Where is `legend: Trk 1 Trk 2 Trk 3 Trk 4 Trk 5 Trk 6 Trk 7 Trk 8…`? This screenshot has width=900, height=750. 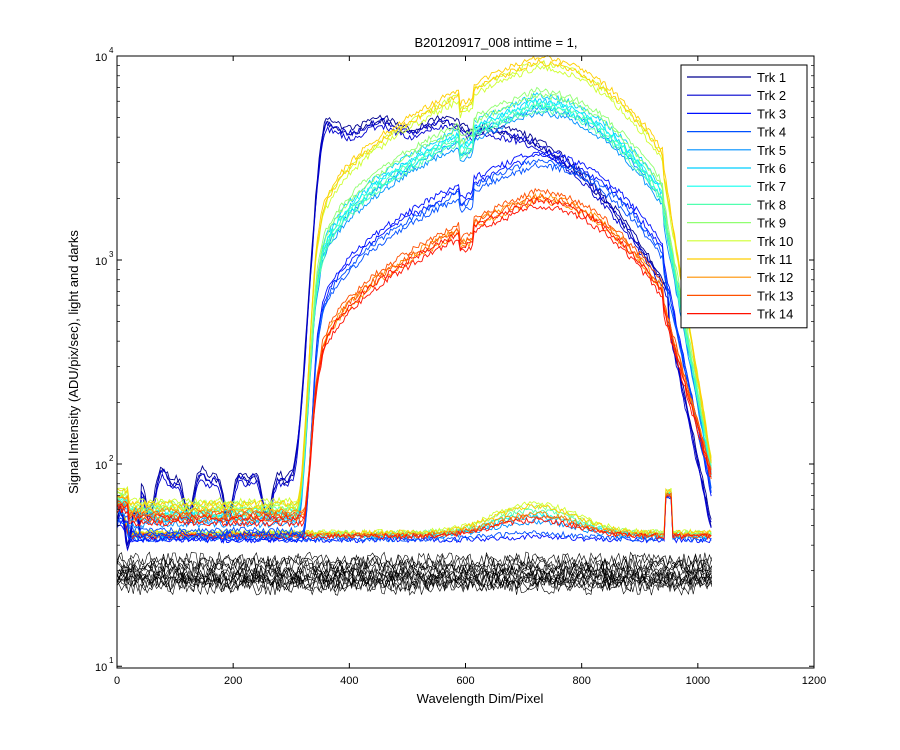
legend: Trk 1 Trk 2 Trk 3 Trk 4 Trk 5 Trk 6 Trk 7 Trk 8… is located at coordinates (744, 196).